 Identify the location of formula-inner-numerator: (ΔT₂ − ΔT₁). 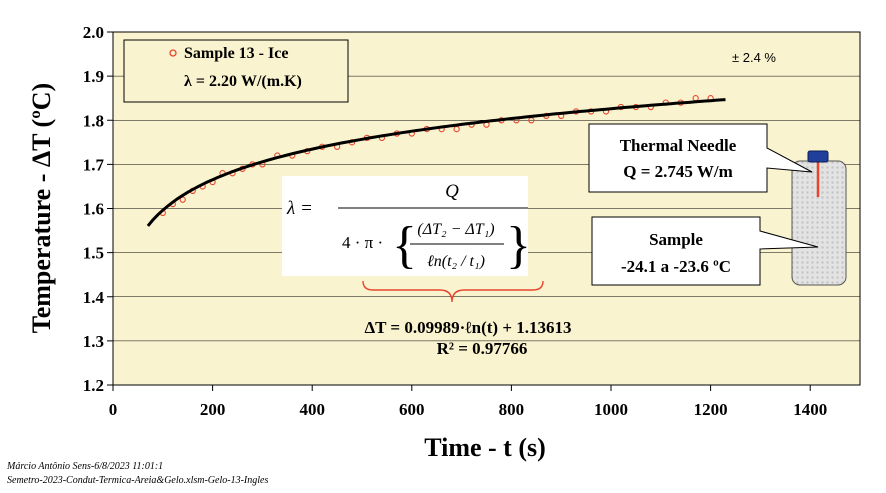
(455, 229).